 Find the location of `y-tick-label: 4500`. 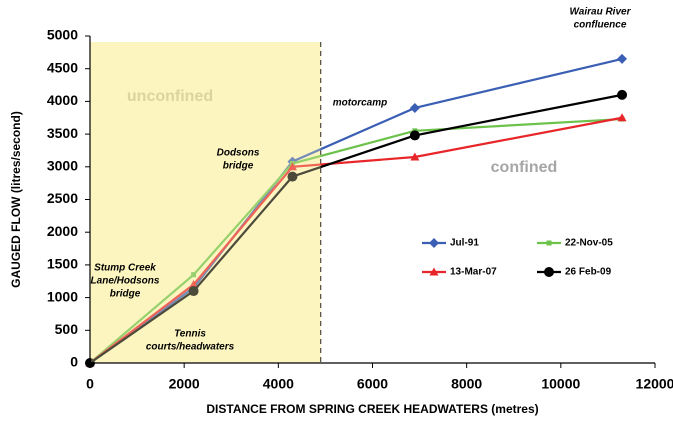

y-tick-label: 4500 is located at coordinates (62, 67).